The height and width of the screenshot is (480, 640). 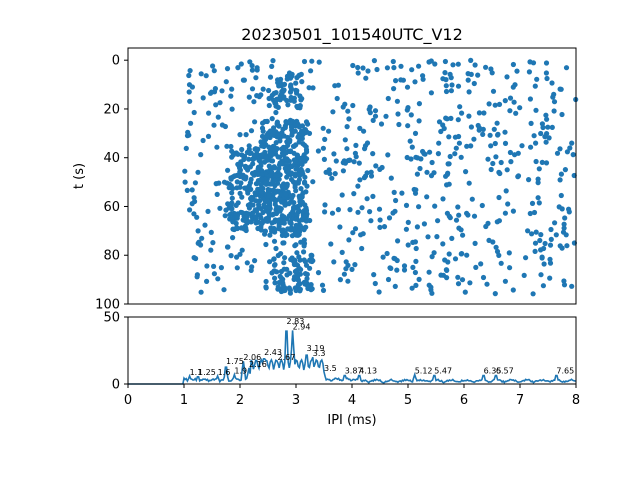 I want to click on peak-label: 5.12, so click(x=424, y=371).